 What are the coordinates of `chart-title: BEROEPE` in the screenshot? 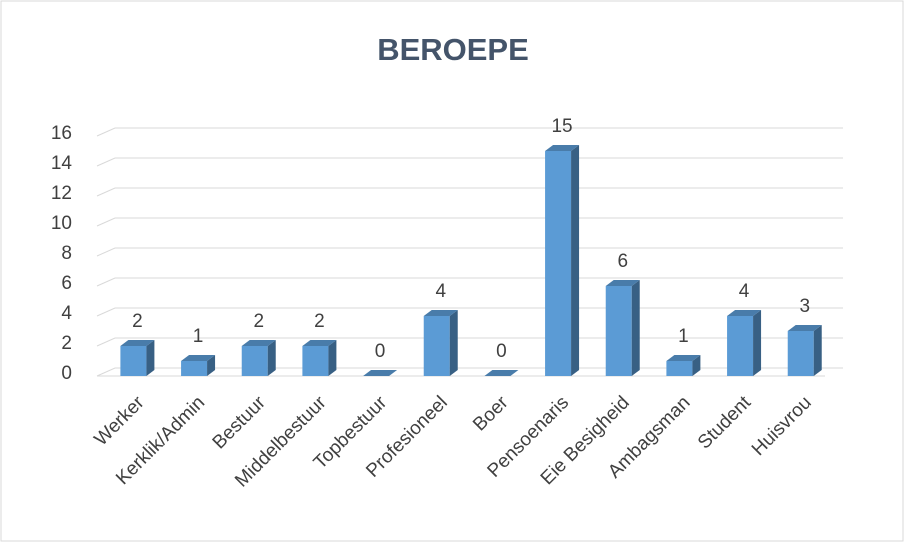 It's located at (453, 49).